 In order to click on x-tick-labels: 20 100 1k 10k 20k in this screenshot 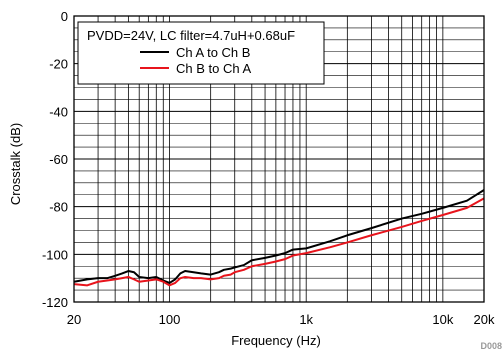, I will do `click(281, 319)`.